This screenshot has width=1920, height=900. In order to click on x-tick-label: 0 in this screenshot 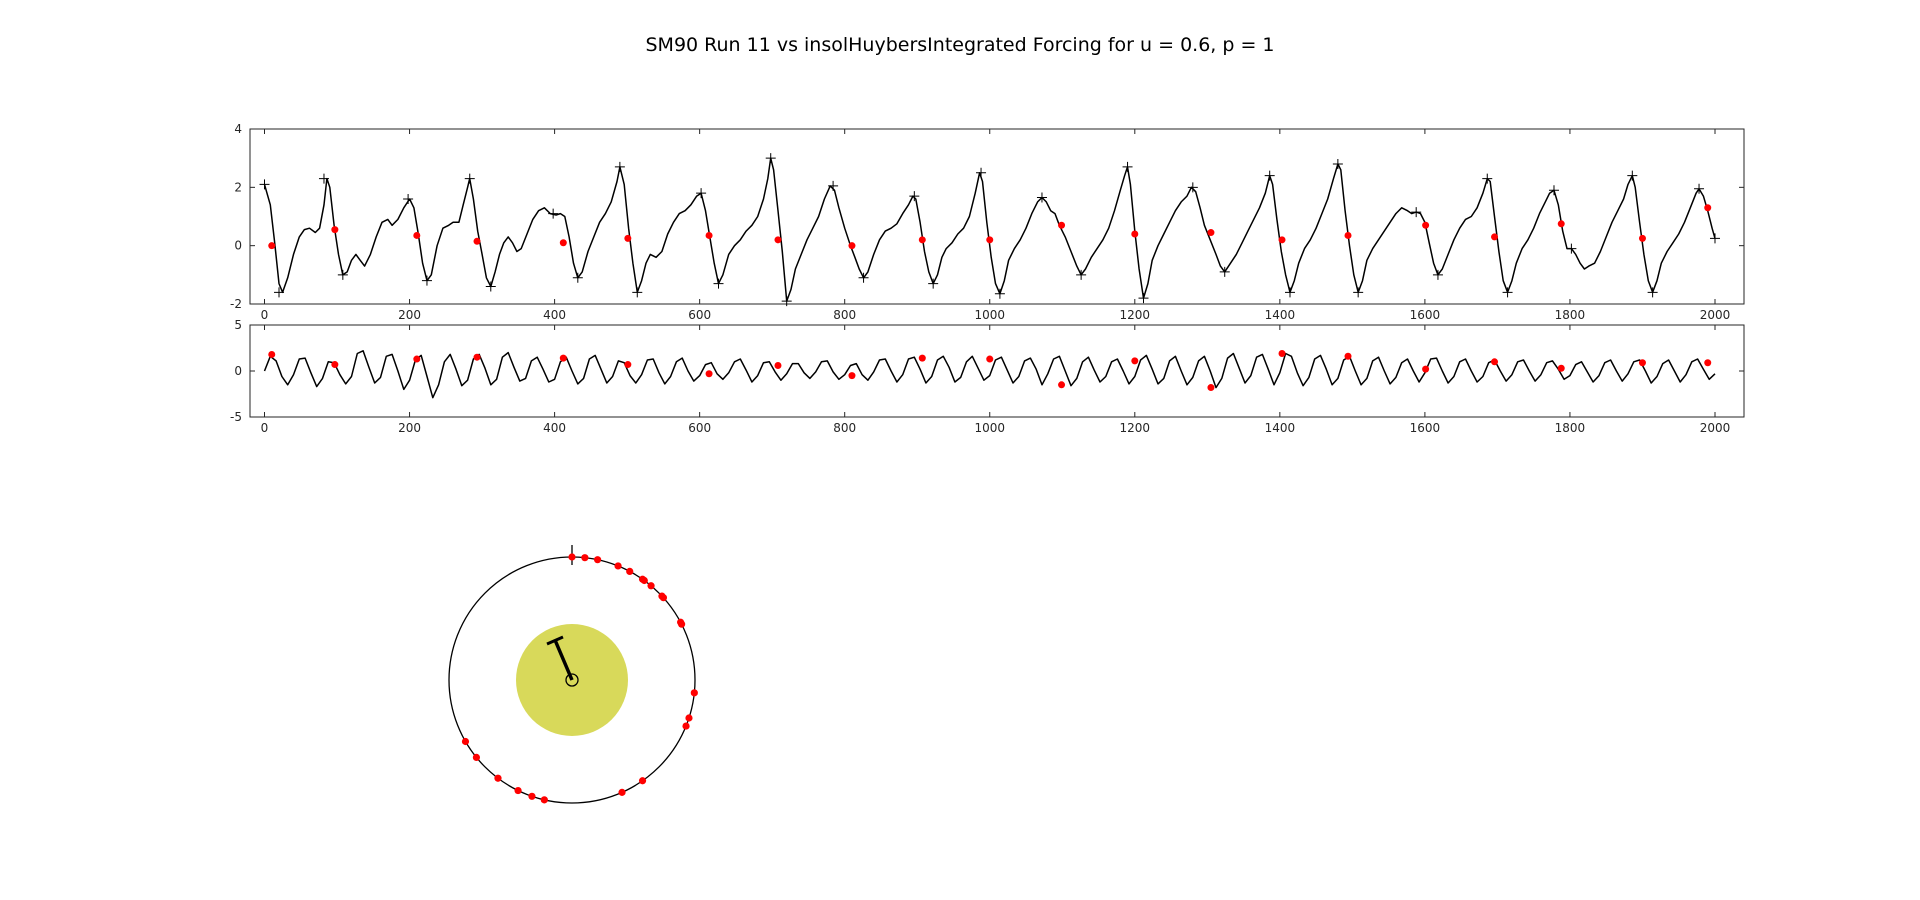, I will do `click(265, 428)`.